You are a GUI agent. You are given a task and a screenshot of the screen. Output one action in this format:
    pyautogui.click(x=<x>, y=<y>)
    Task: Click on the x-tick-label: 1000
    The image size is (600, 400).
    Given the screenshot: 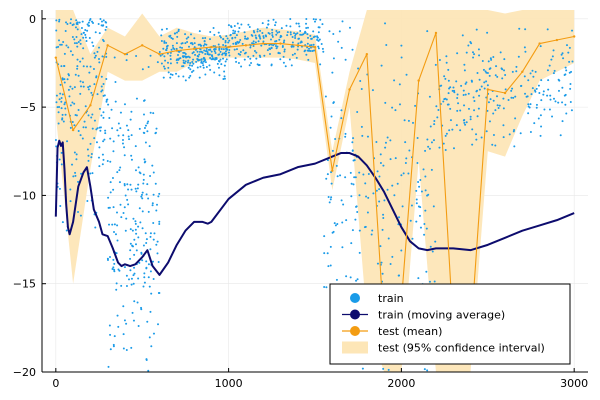 What is the action you would take?
    pyautogui.click(x=229, y=383)
    